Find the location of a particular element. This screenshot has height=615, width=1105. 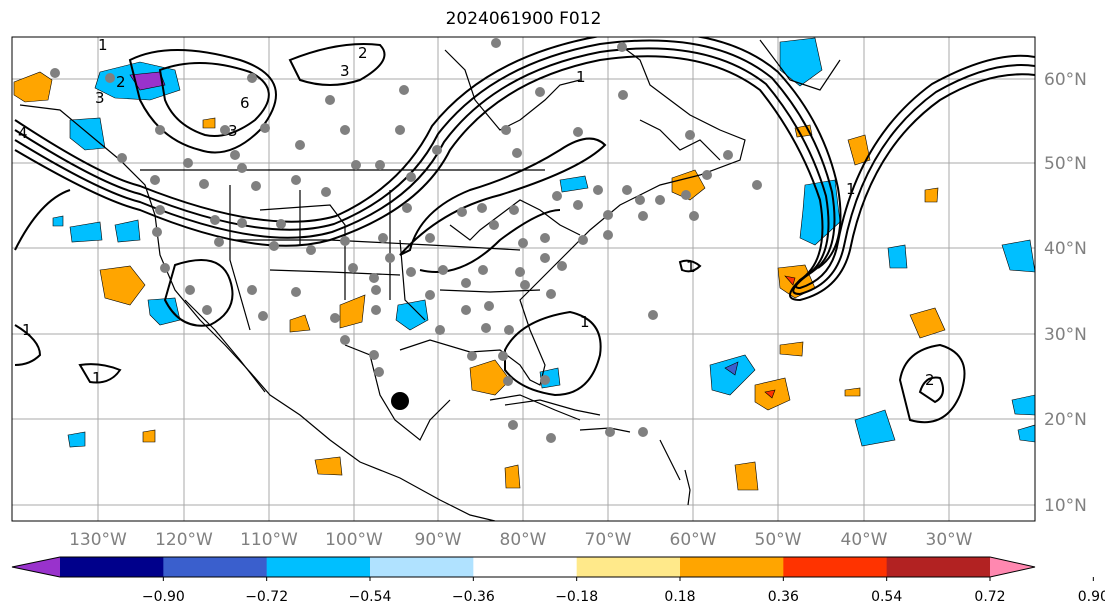

lat-label: 20°N is located at coordinates (1065, 420).